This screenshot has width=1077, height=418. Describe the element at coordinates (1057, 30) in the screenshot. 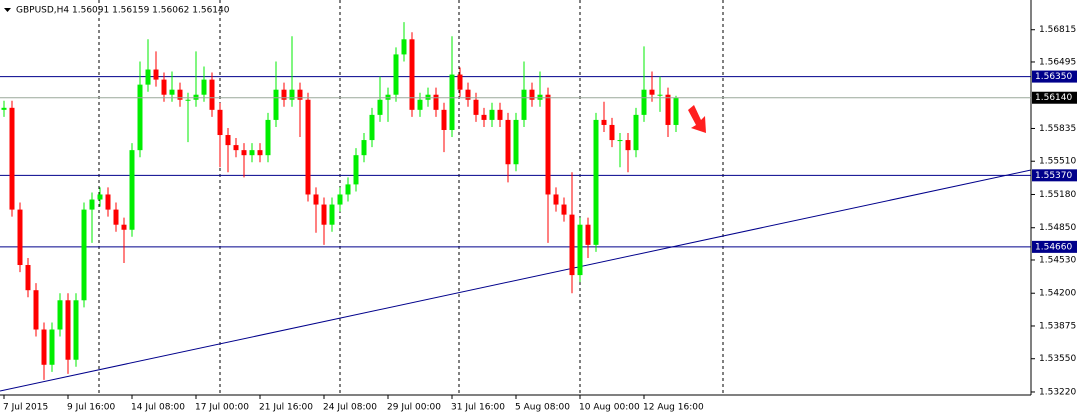

I see `y-tick-label: 1.56815` at that location.